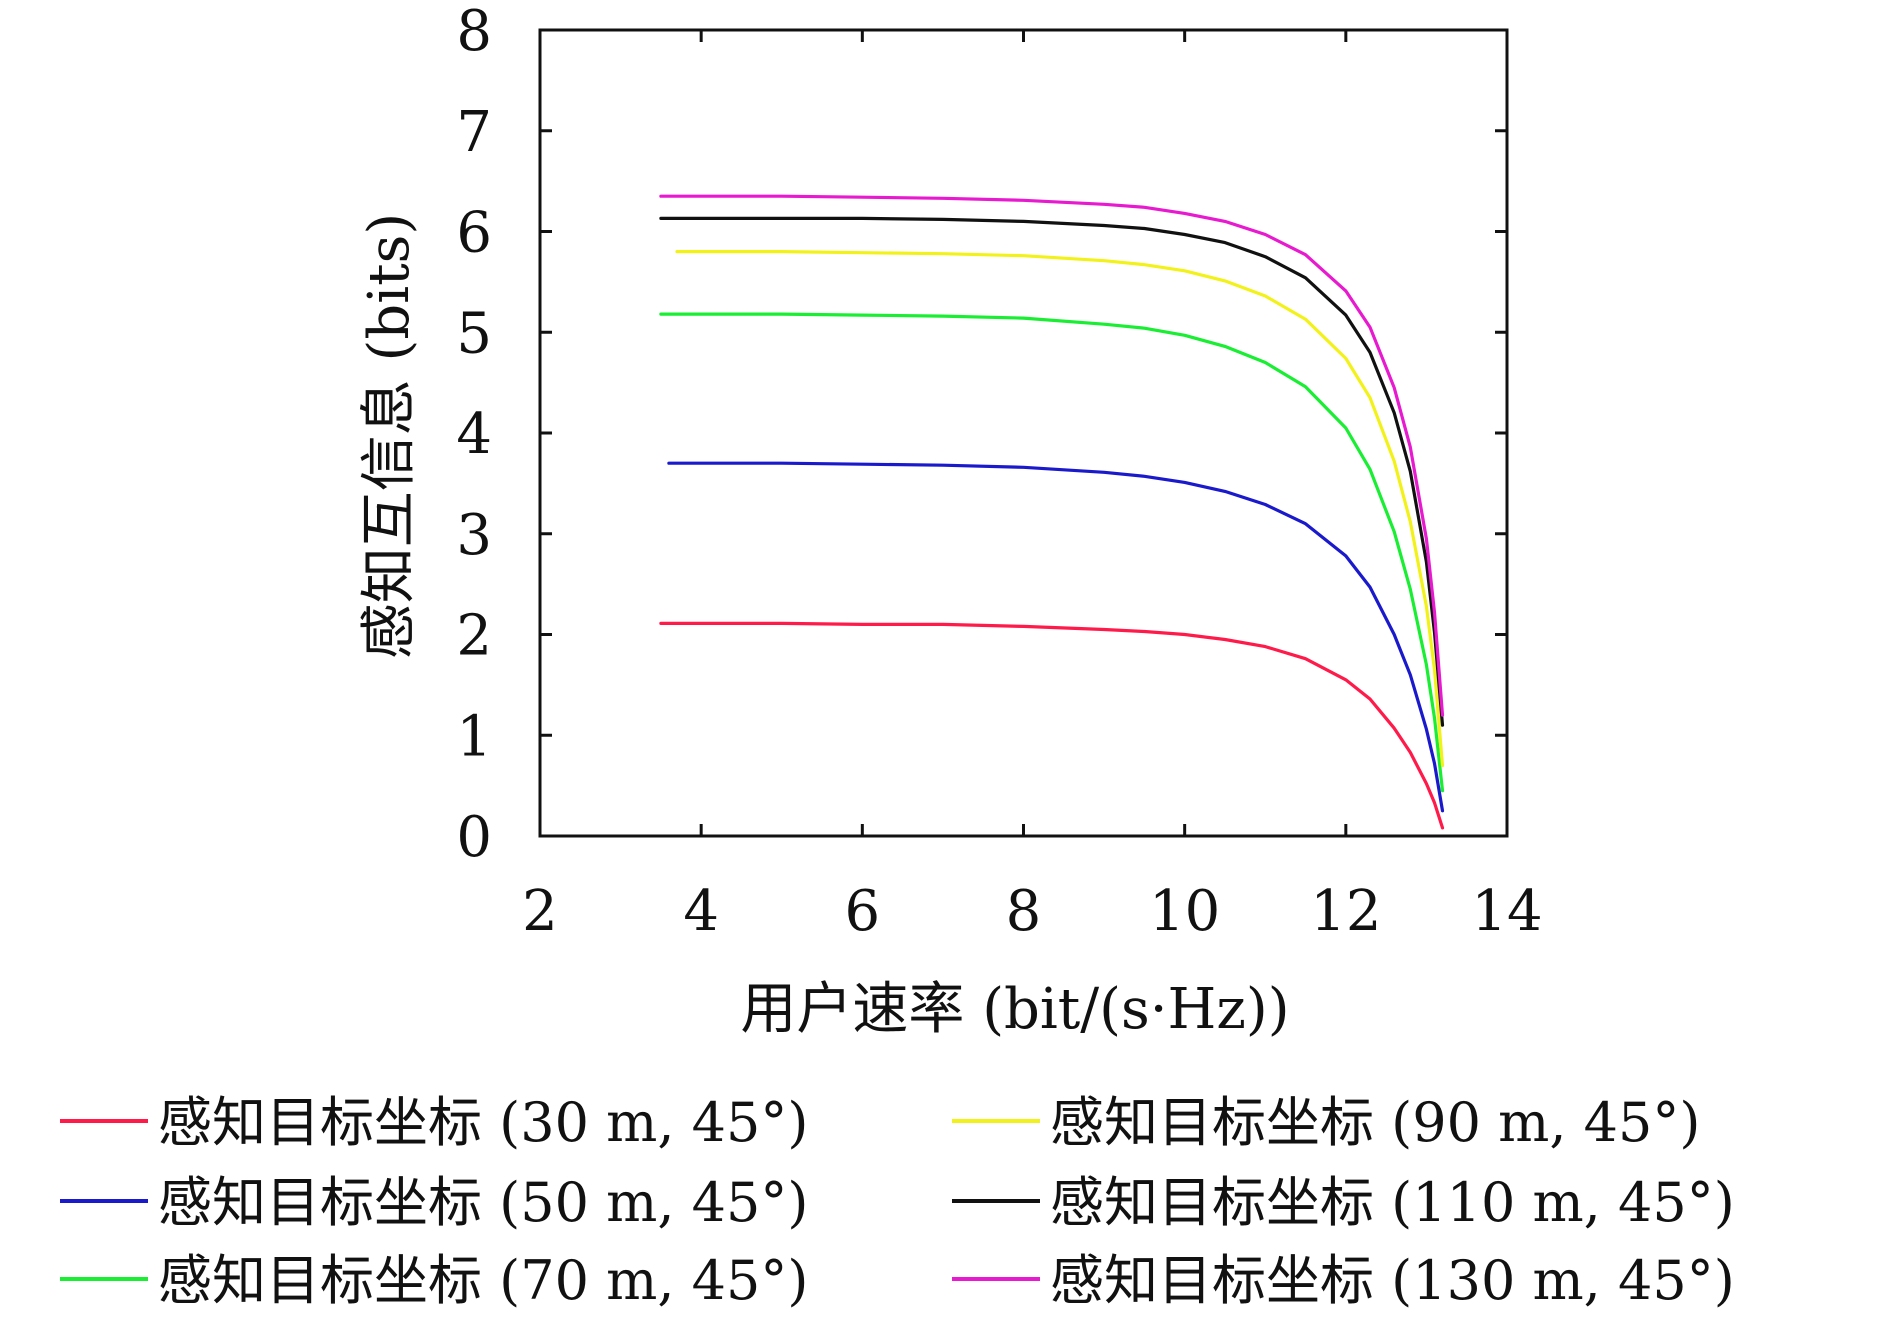 The image size is (1890, 1335). Describe the element at coordinates (474, 132) in the screenshot. I see `y-tick-label-7: 7` at that location.